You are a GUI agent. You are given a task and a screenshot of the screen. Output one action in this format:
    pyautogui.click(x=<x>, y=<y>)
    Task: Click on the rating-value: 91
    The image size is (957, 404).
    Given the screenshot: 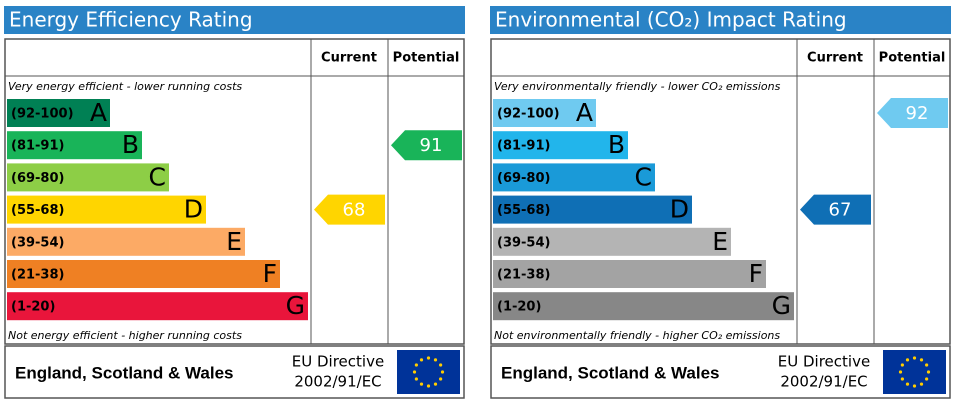 What is the action you would take?
    pyautogui.click(x=431, y=145)
    